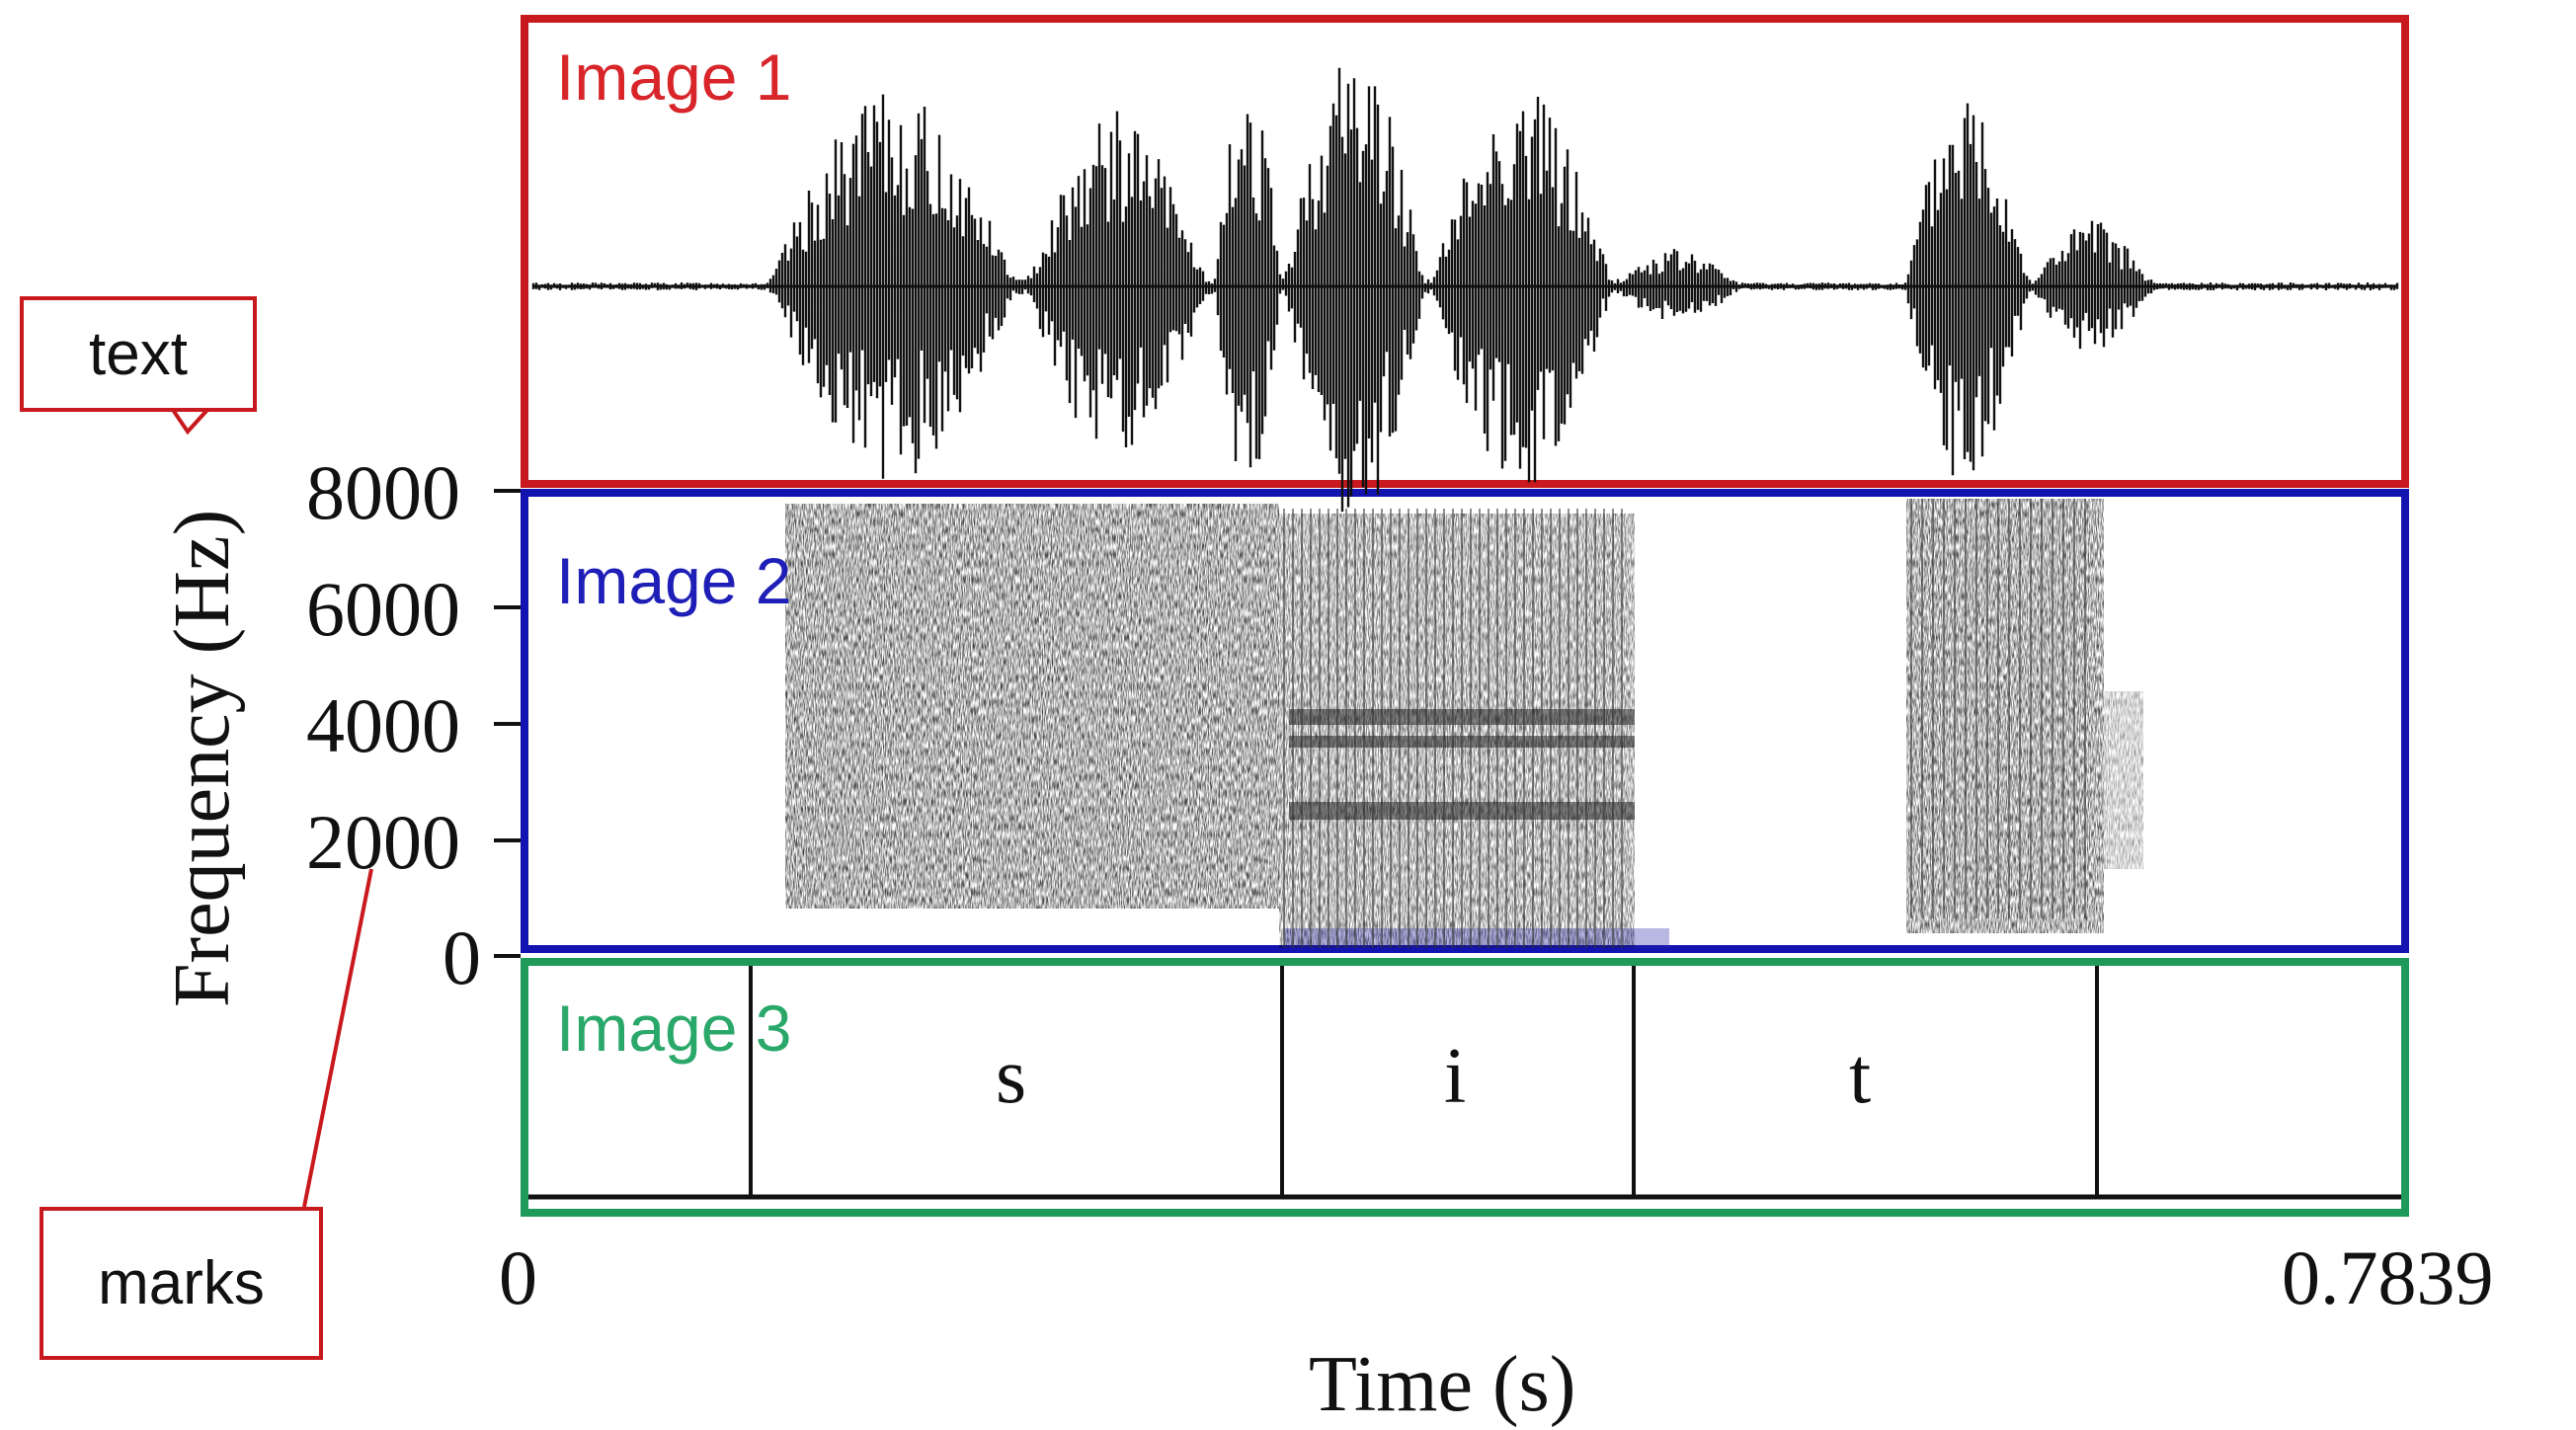 Image resolution: width=2576 pixels, height=1430 pixels. What do you see at coordinates (1684, 723) in the screenshot?
I see `spectrogram-striations` at bounding box center [1684, 723].